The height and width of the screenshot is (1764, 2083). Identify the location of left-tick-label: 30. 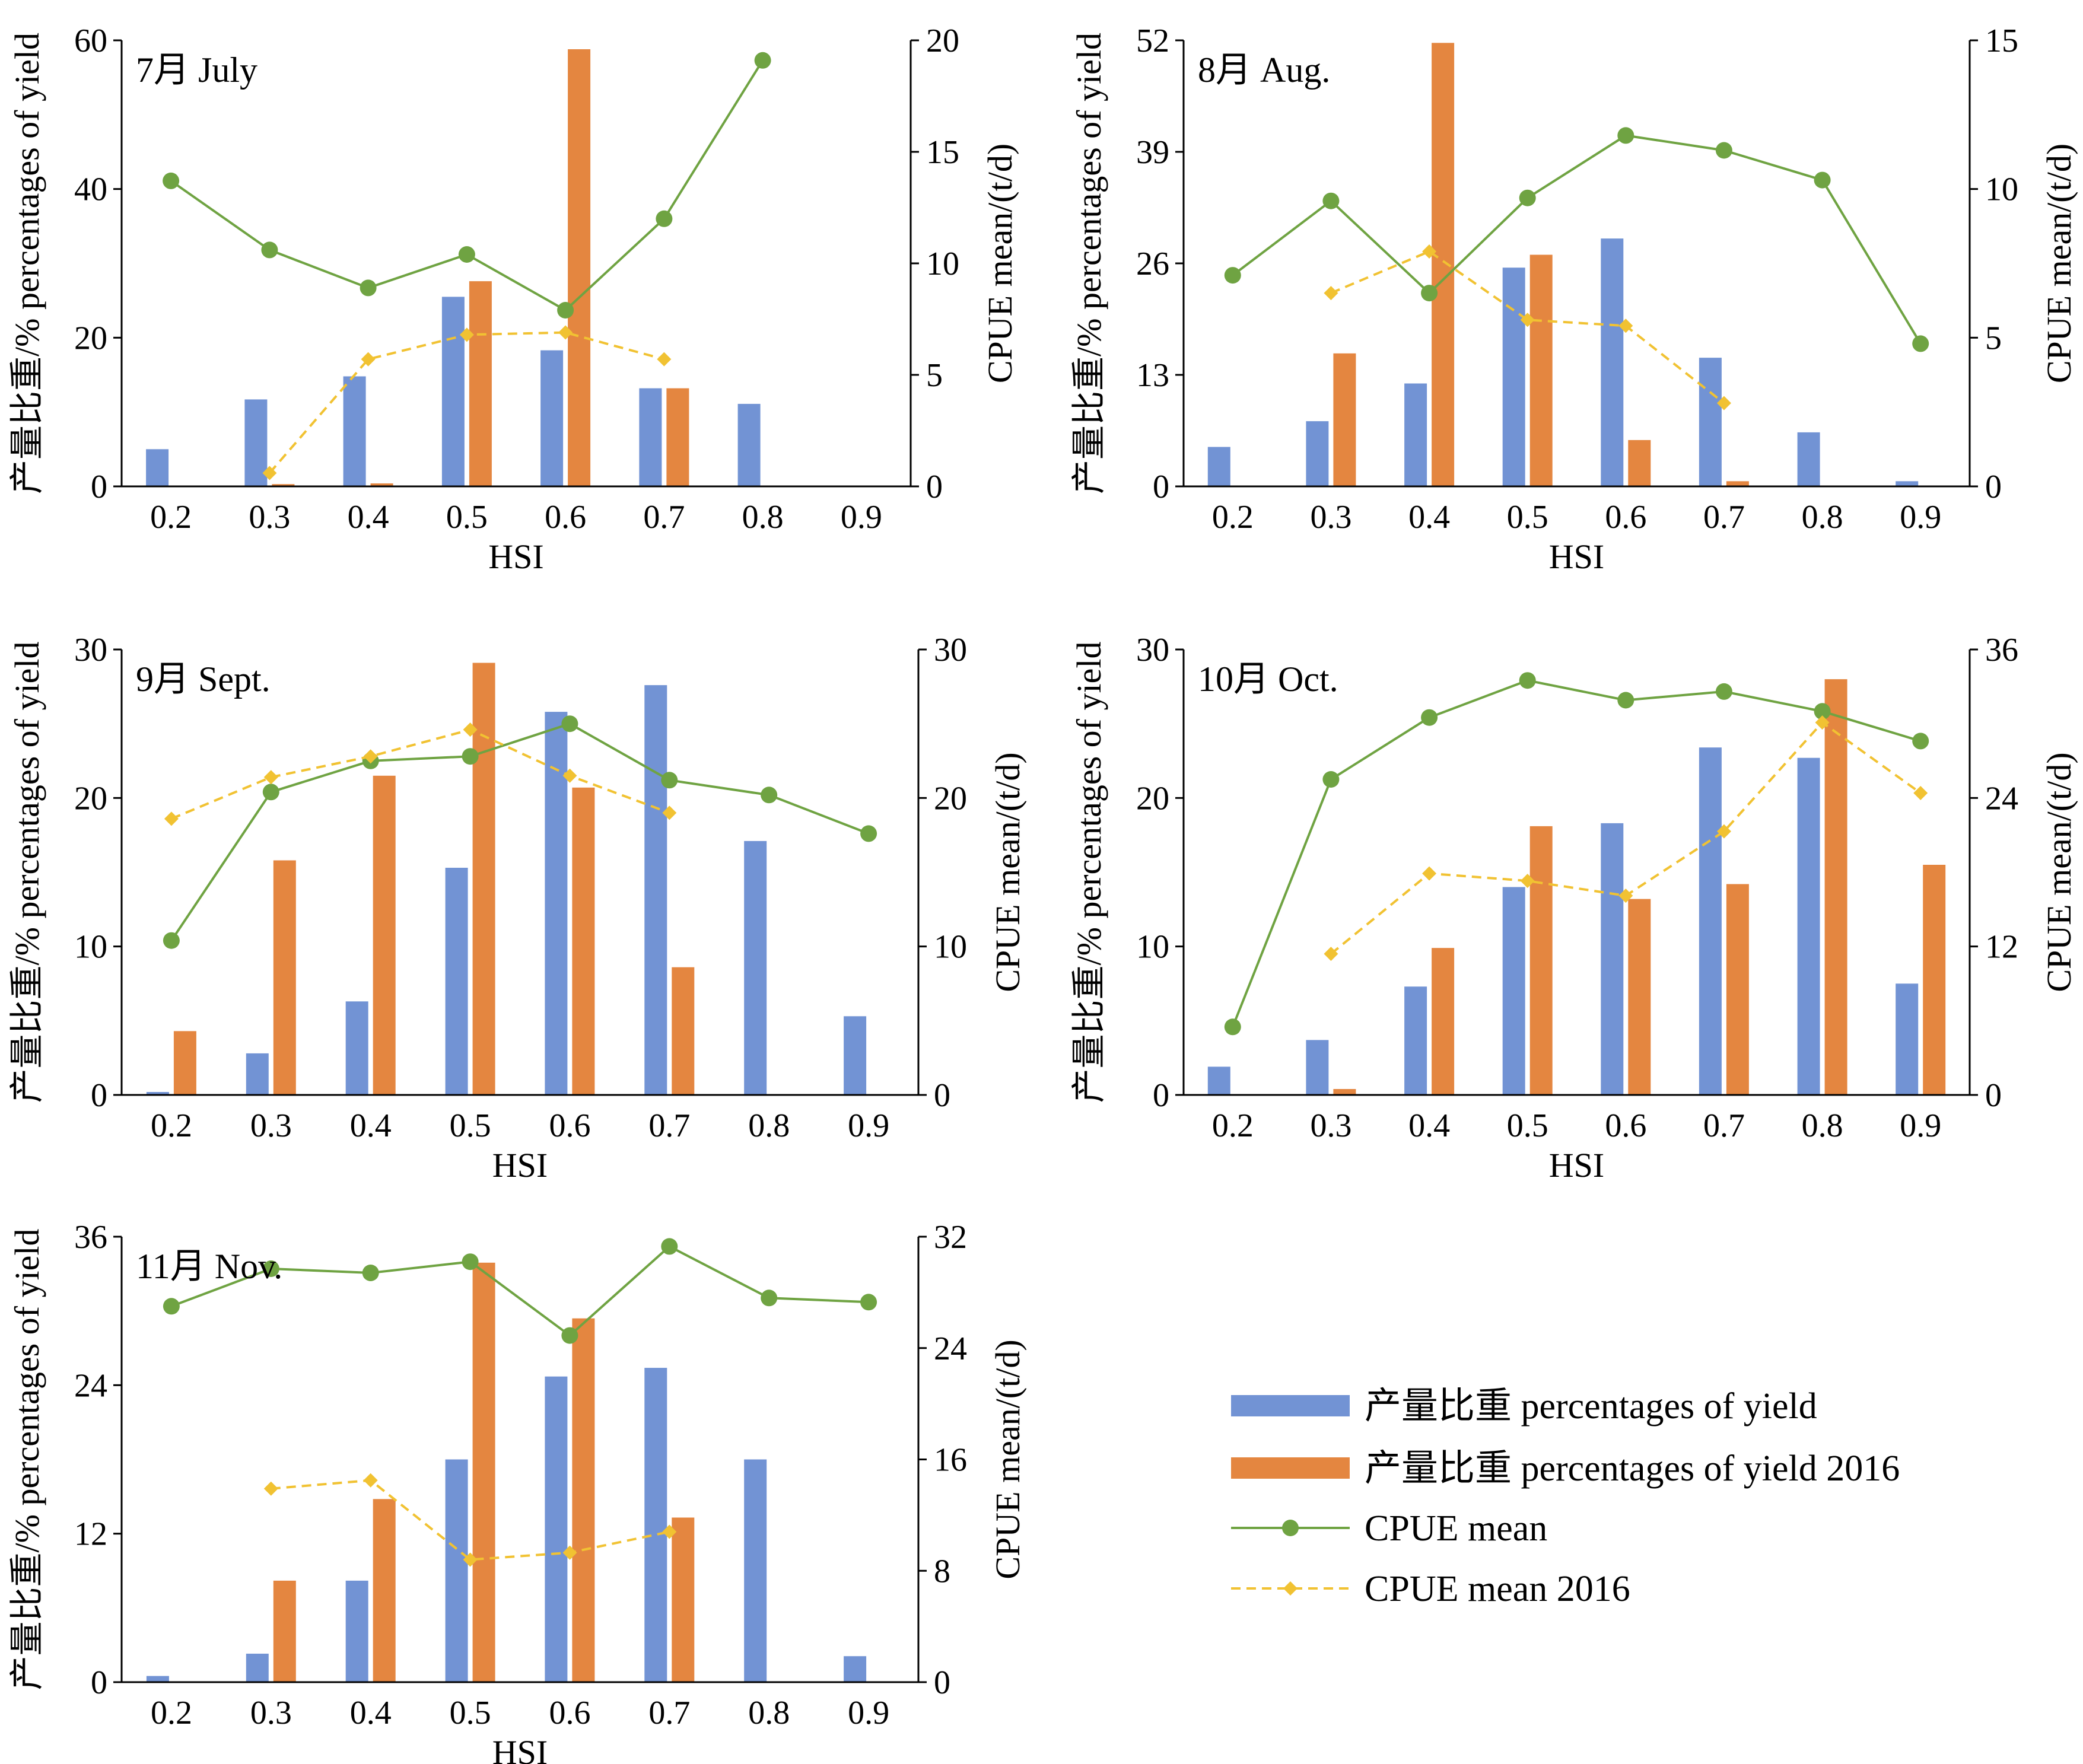
(90, 650).